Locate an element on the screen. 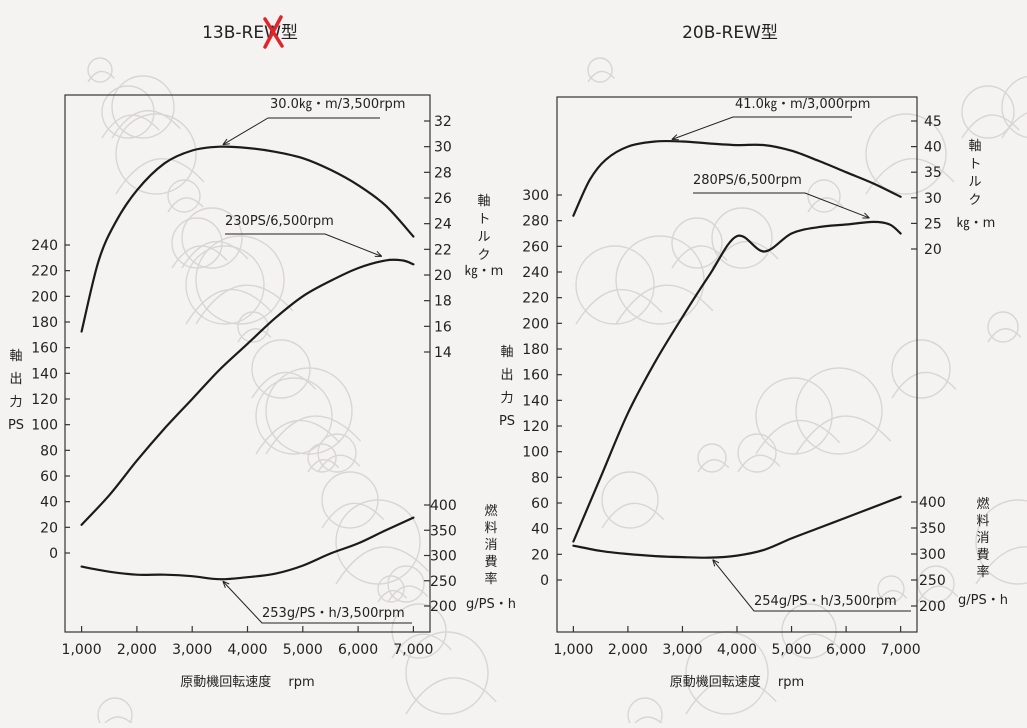  fuel-tick-label: 350 is located at coordinates (443, 531).